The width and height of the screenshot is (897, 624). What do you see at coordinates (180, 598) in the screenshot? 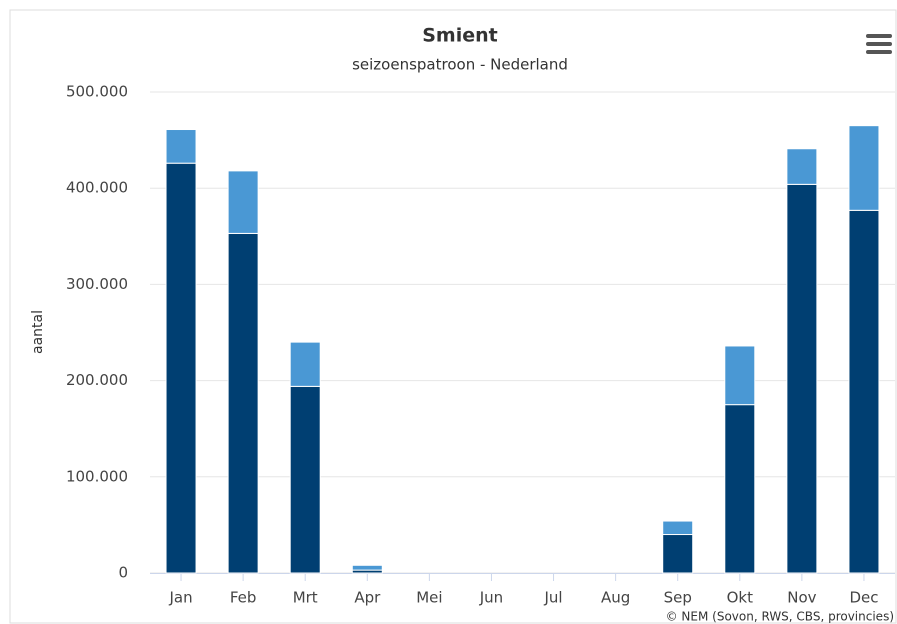
I see `x-tick-label: Jan` at bounding box center [180, 598].